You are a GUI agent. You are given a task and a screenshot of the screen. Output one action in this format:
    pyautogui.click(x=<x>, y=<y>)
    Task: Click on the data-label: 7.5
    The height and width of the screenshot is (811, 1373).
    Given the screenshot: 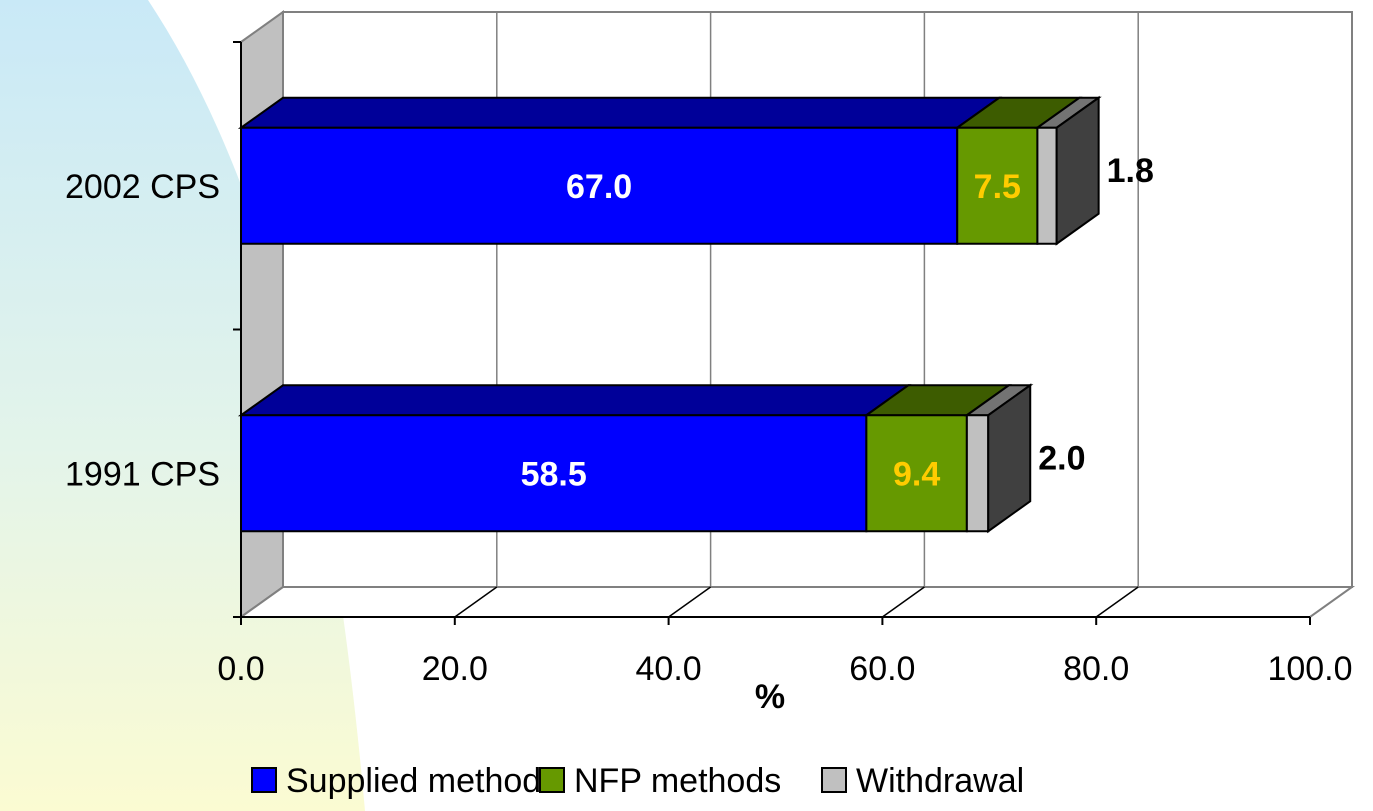 What is the action you would take?
    pyautogui.click(x=997, y=187)
    